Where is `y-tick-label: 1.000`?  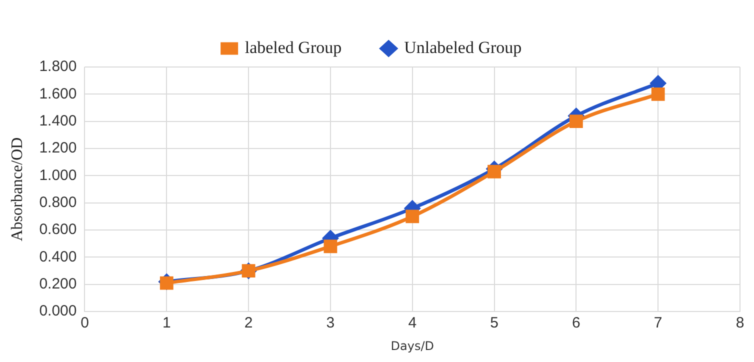 y-tick-label: 1.000 is located at coordinates (58, 175).